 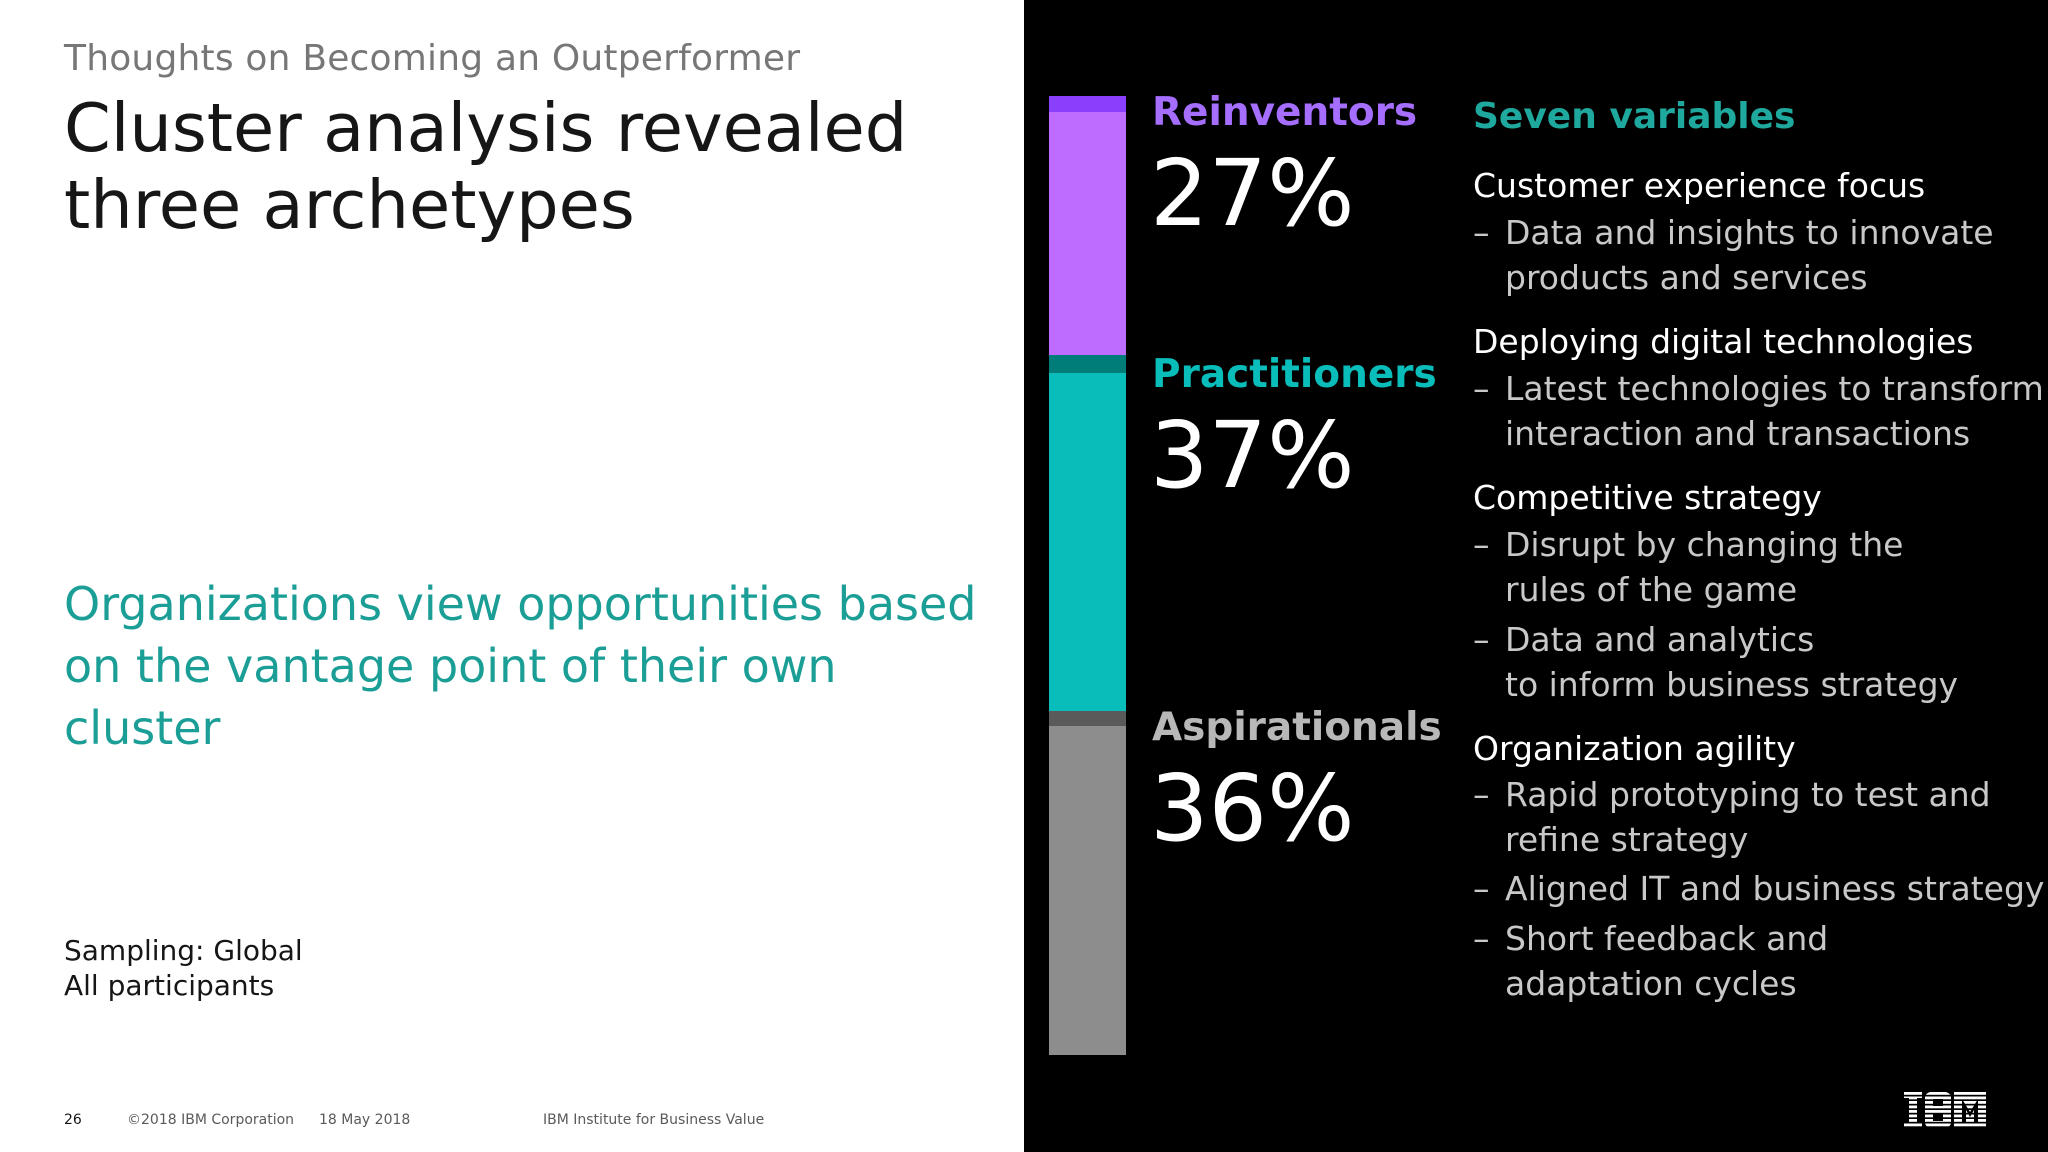 I want to click on variables-title: Seven variables, so click(x=1634, y=116).